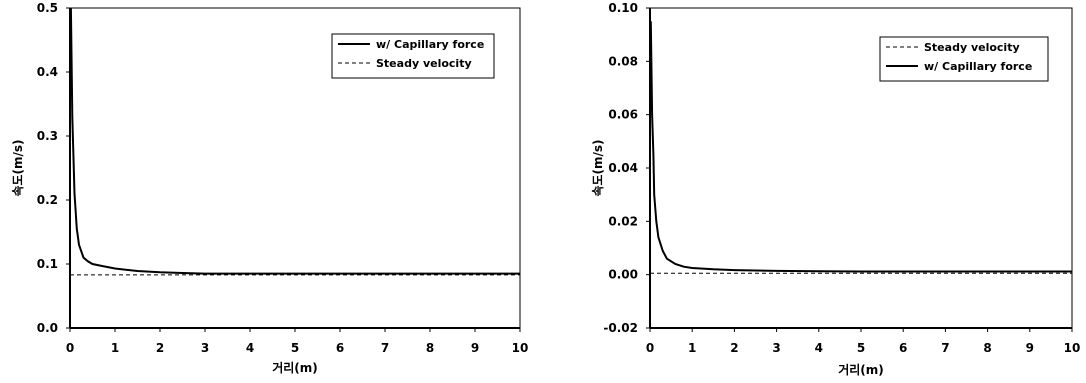 This screenshot has width=1086, height=383. What do you see at coordinates (47, 136) in the screenshot?
I see `y-tick-label: 0.3` at bounding box center [47, 136].